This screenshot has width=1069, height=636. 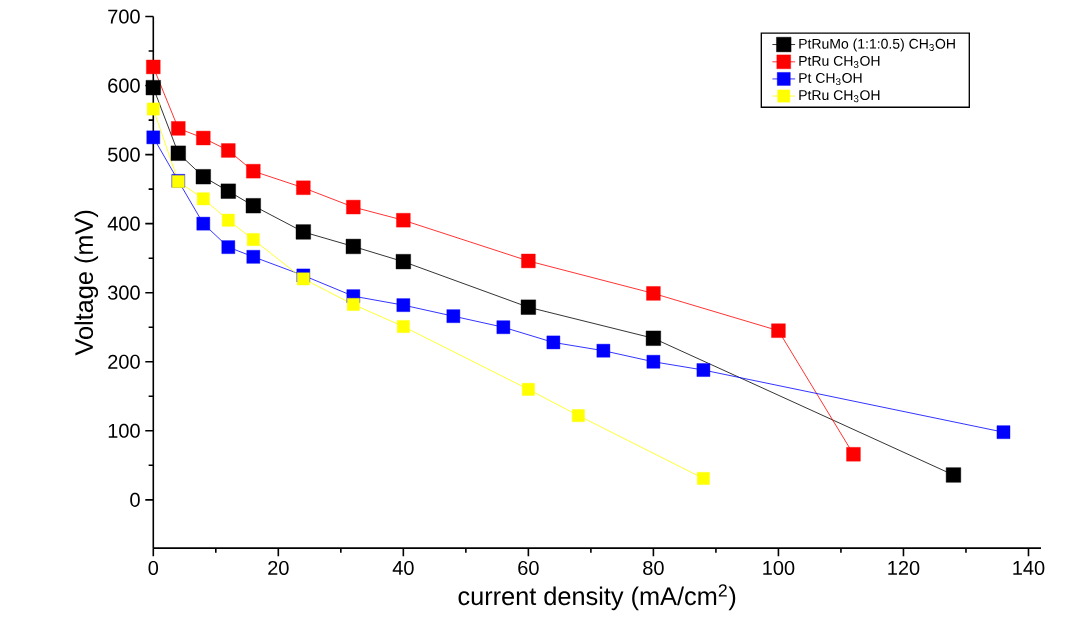 I want to click on y-tick-label: 300, so click(x=123, y=292).